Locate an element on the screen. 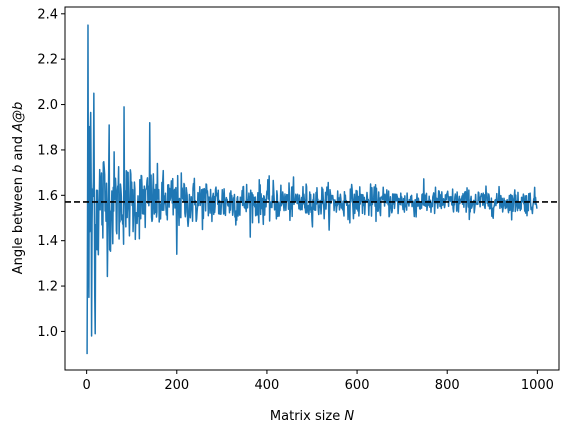  y-axis-label: Angle between b and A@b is located at coordinates (18, 188).